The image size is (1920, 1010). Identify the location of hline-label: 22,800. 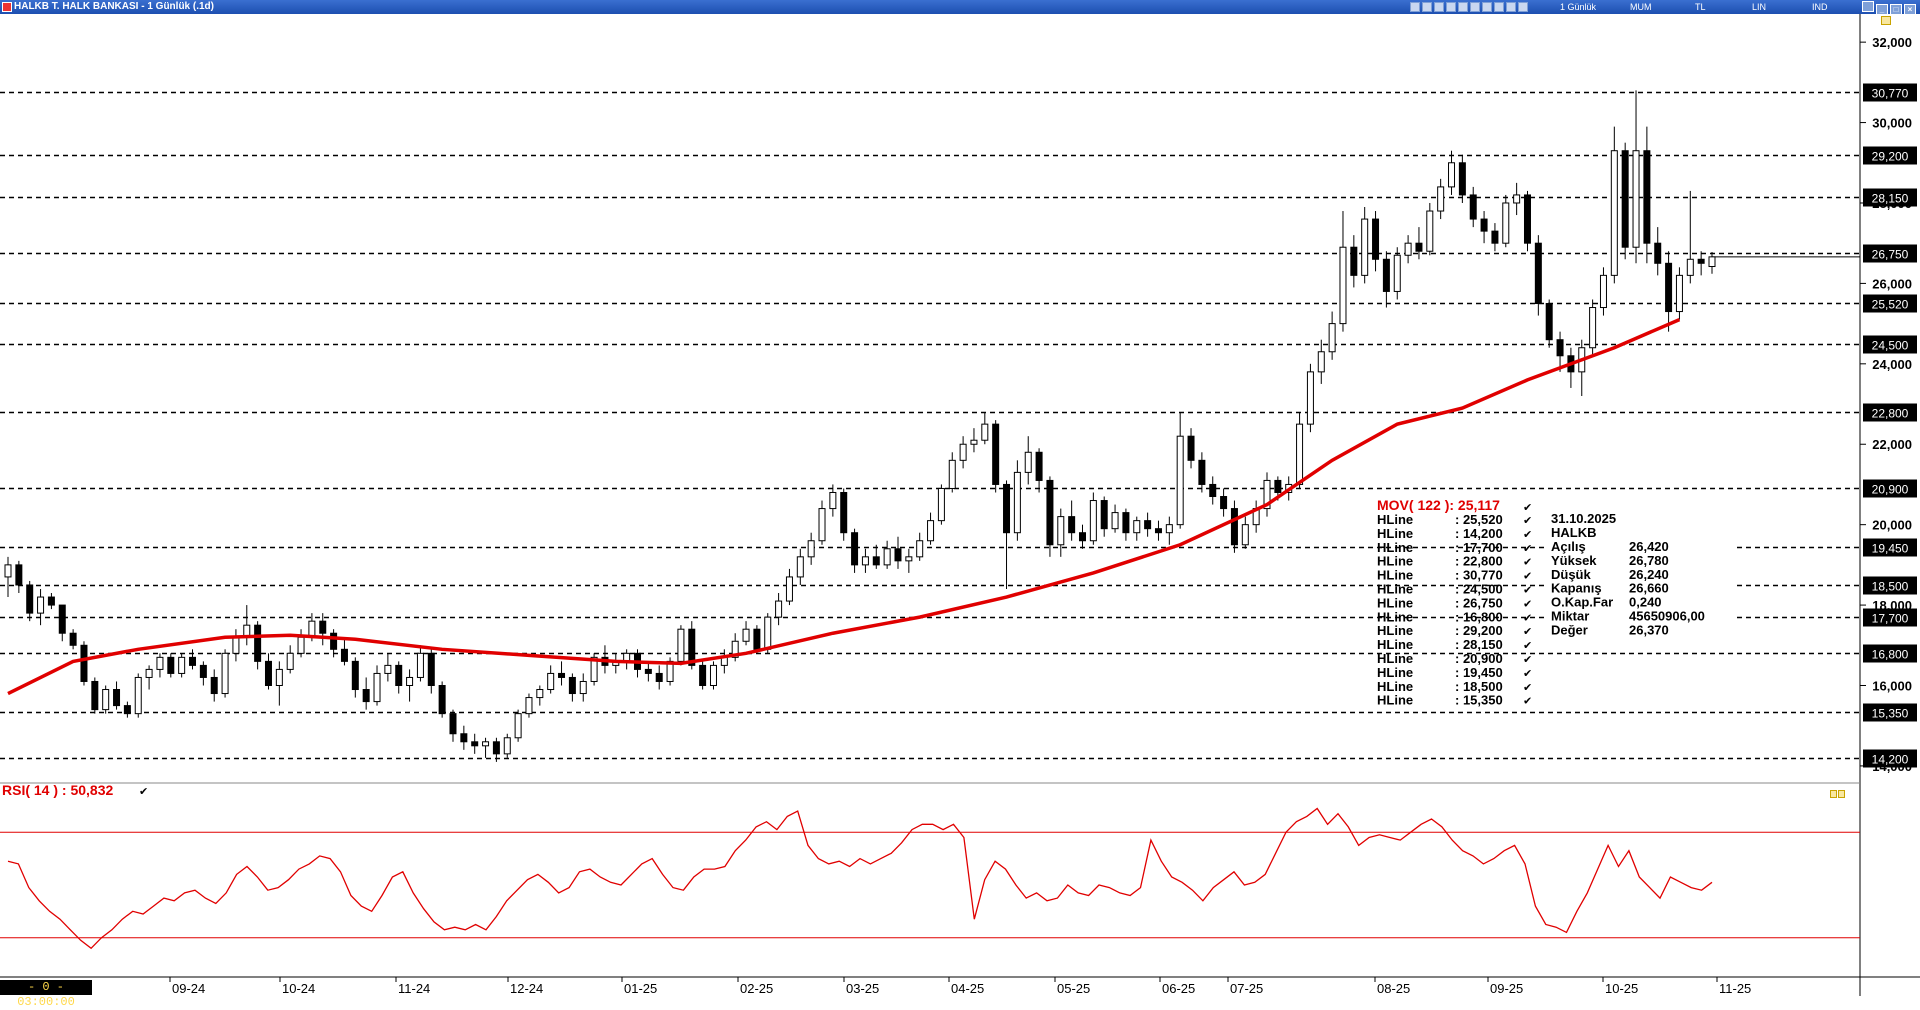
(1890, 414).